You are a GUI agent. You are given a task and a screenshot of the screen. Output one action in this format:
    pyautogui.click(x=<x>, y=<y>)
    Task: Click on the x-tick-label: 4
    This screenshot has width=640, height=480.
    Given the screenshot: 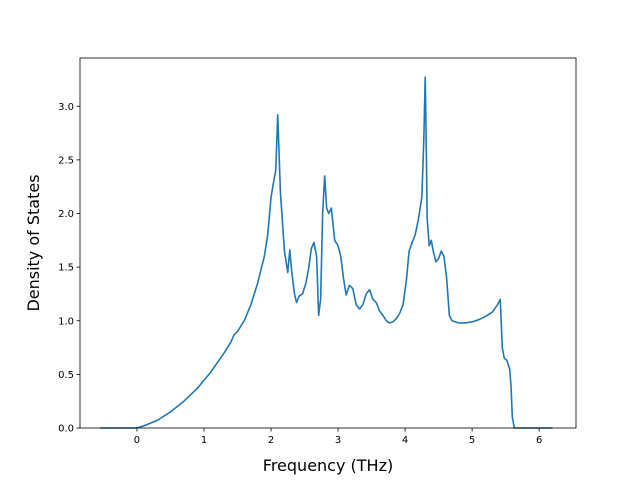 What is the action you would take?
    pyautogui.click(x=405, y=440)
    